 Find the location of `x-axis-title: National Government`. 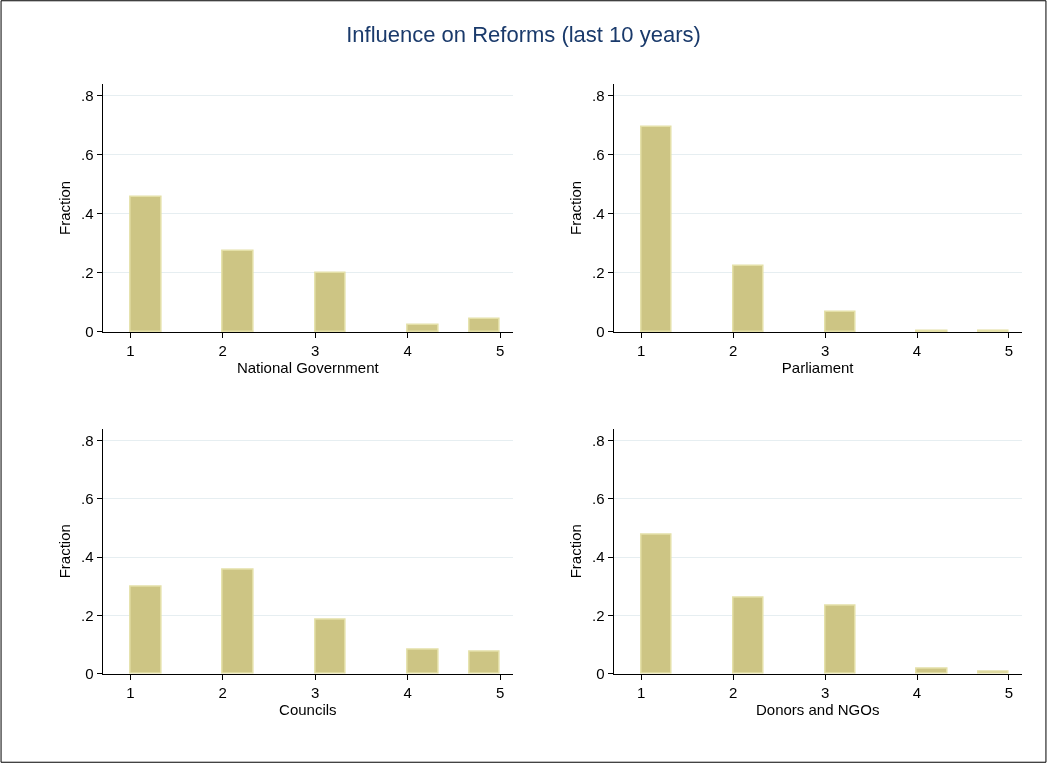

x-axis-title: National Government is located at coordinates (308, 367).